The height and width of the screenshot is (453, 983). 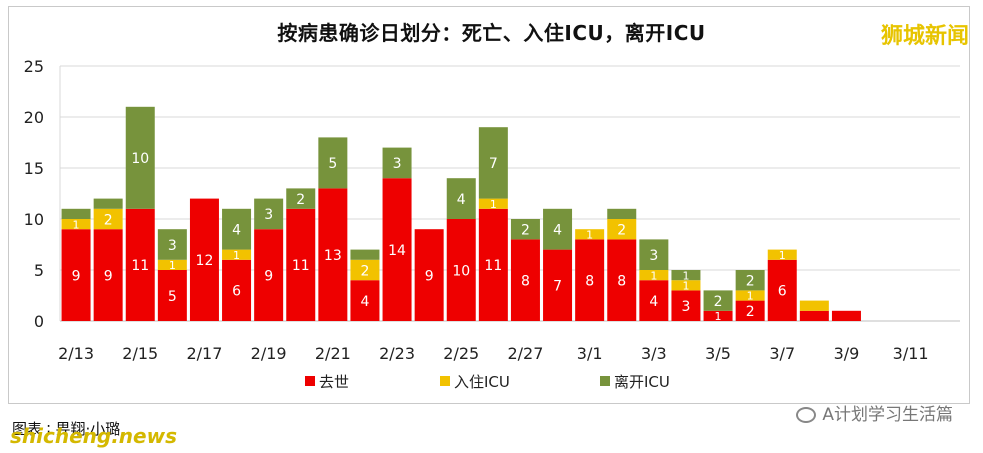 I want to click on x-tick-label: 3/1, so click(x=590, y=353).